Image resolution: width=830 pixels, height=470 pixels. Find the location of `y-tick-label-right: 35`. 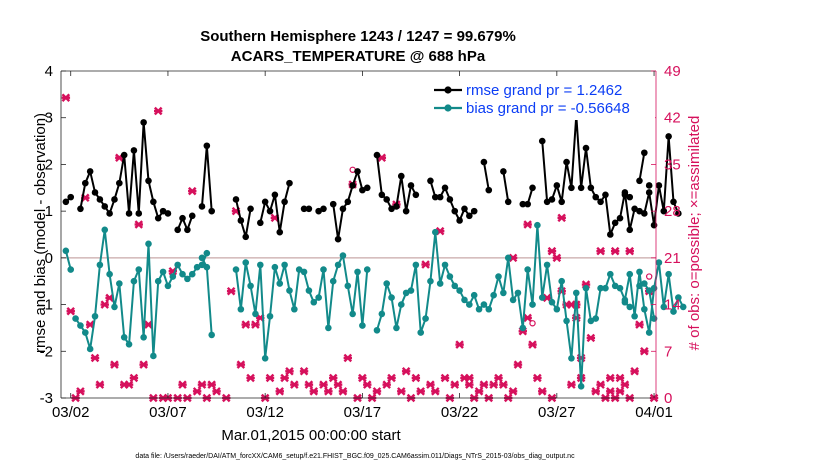

y-tick-label-right: 35 is located at coordinates (672, 164).